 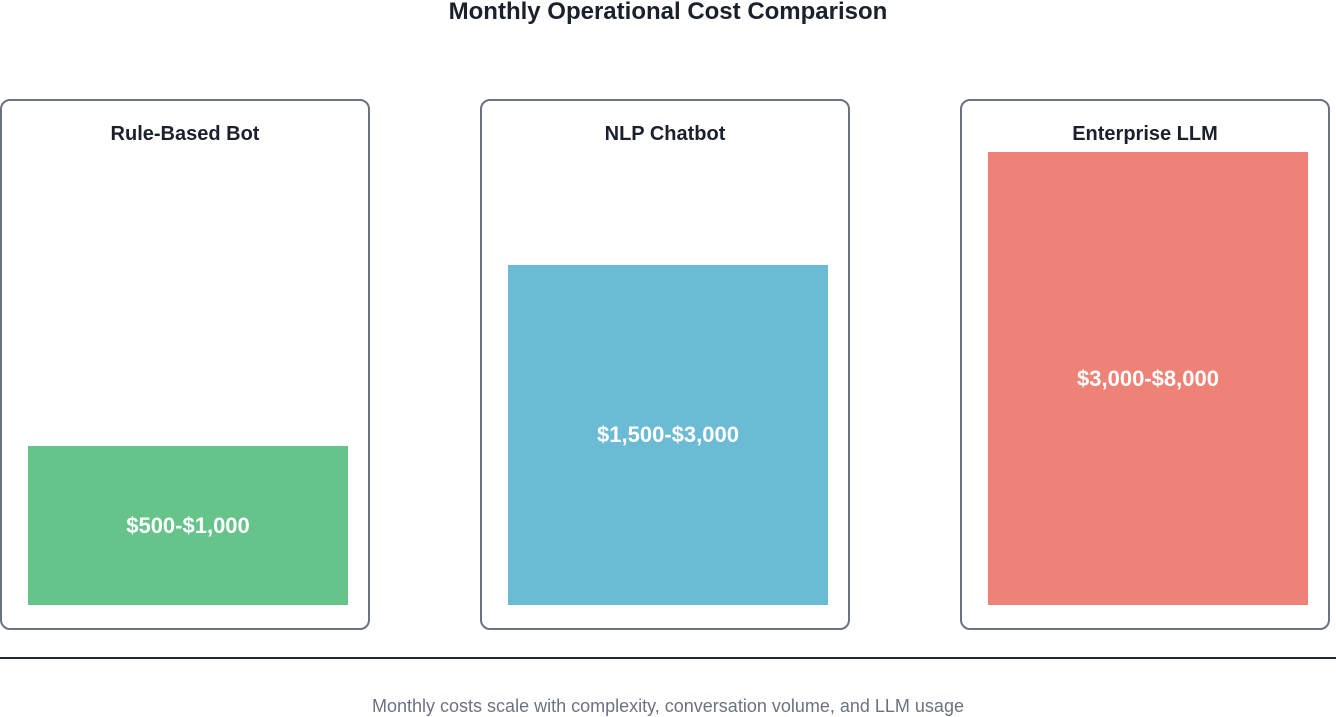 What do you see at coordinates (668, 658) in the screenshot?
I see `baseline` at bounding box center [668, 658].